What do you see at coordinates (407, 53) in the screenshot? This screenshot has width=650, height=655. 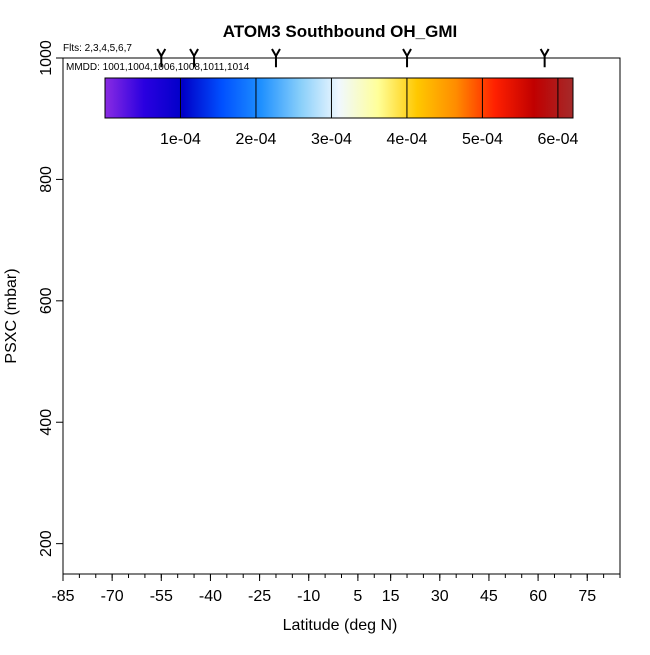 I see `marker-arrow-head` at bounding box center [407, 53].